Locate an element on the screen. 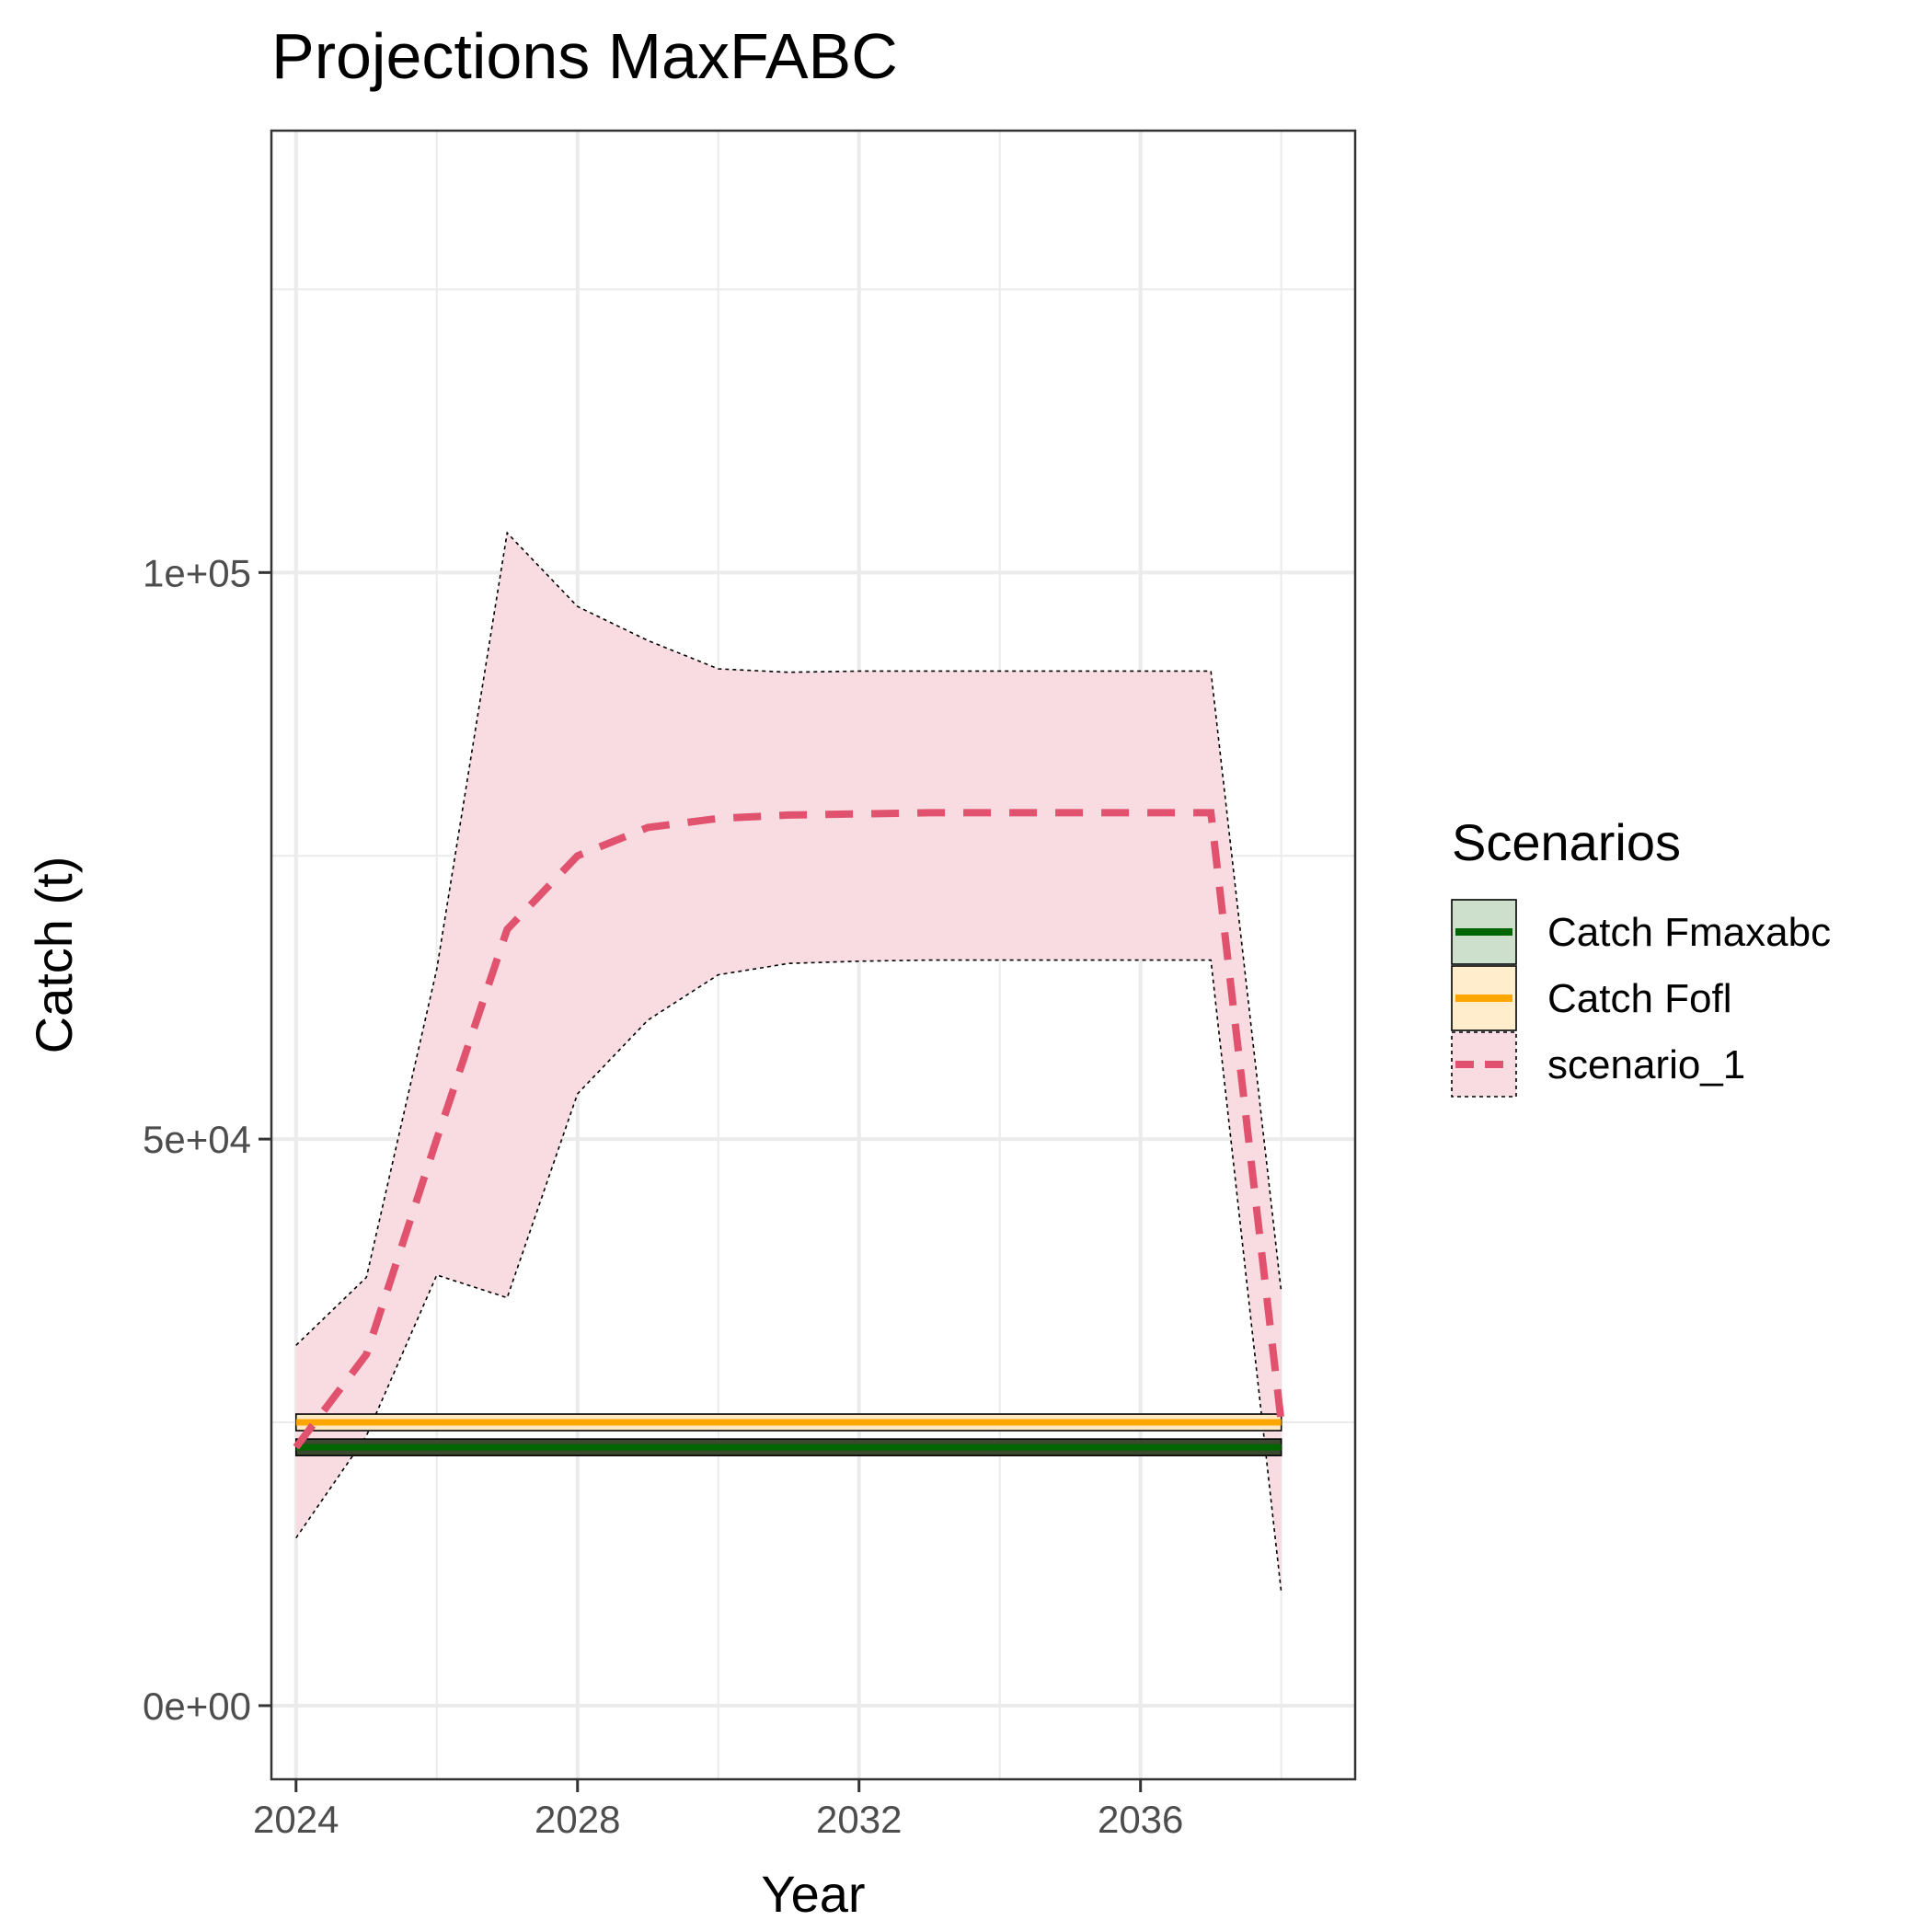  legend-title: Scenarios is located at coordinates (1566, 842).